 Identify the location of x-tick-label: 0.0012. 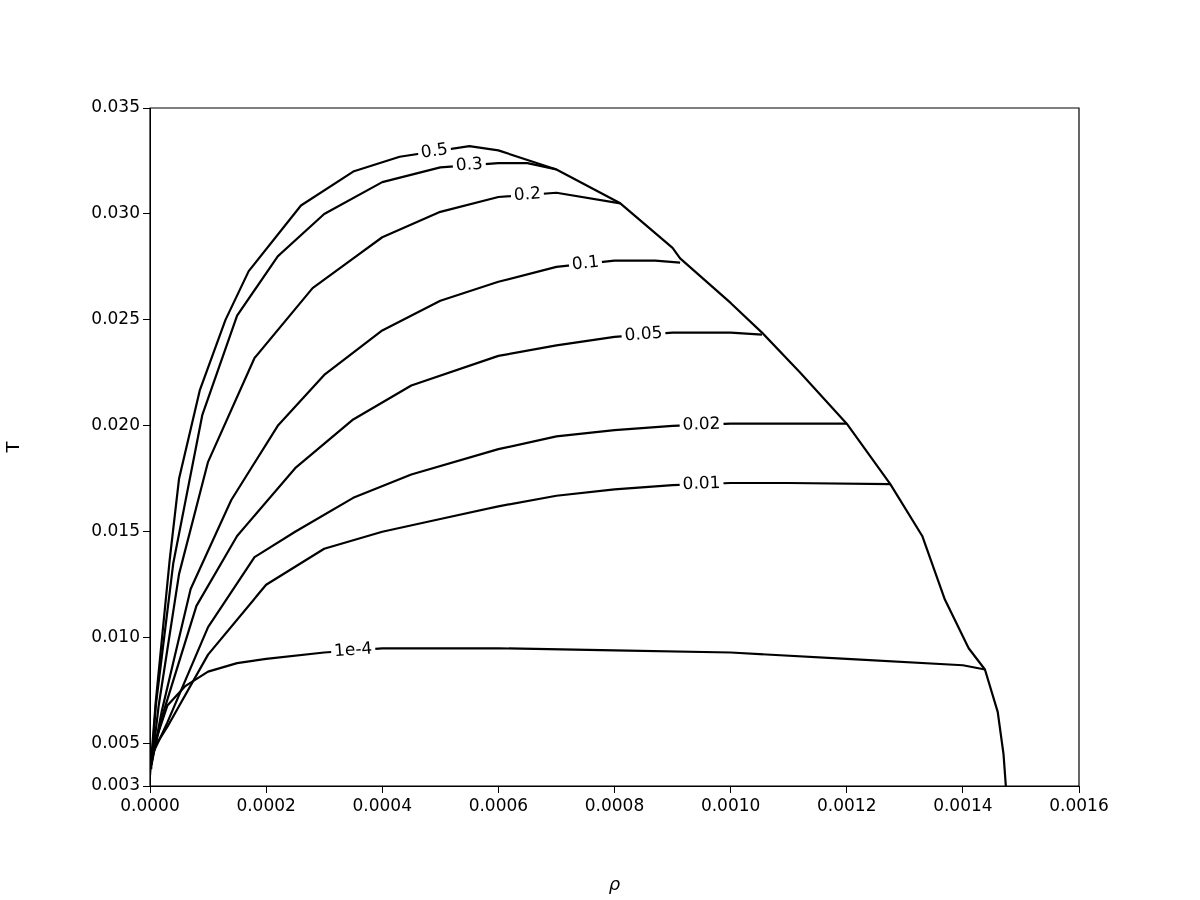
(847, 804).